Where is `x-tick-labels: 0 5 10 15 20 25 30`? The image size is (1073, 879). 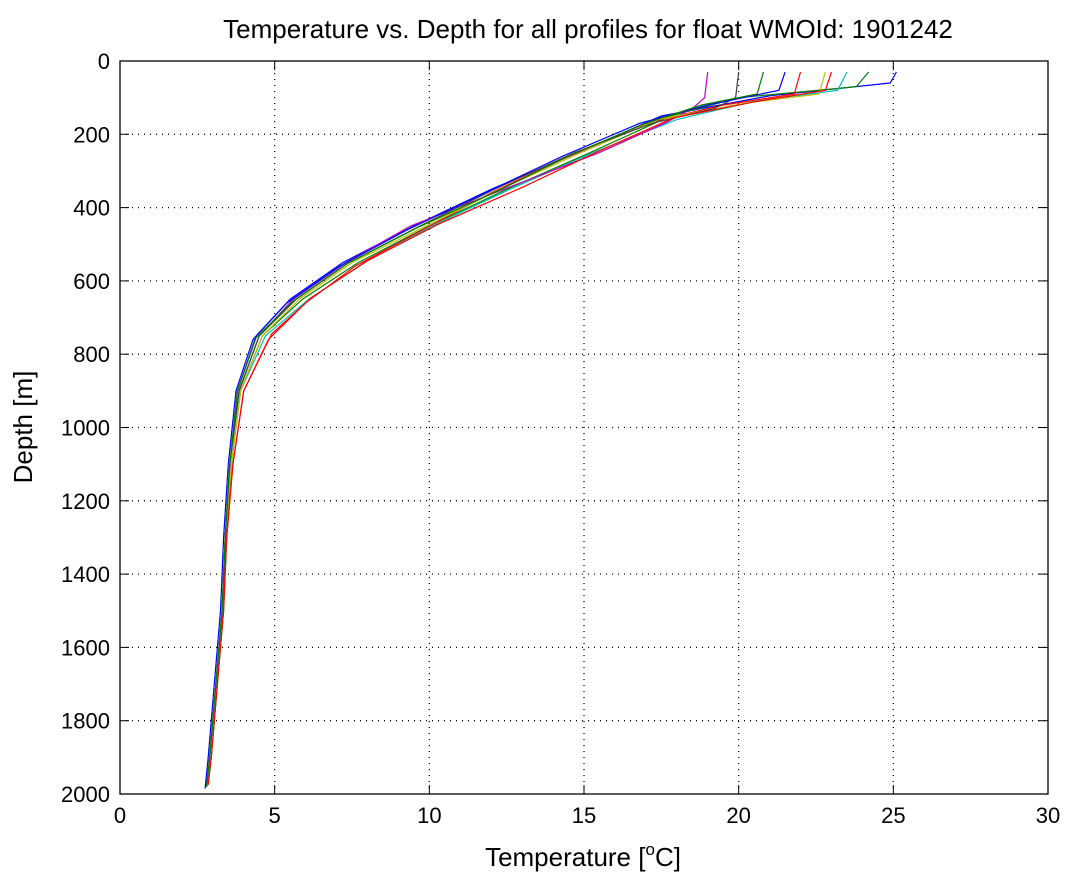
x-tick-labels: 0 5 10 15 20 25 30 is located at coordinates (587, 815).